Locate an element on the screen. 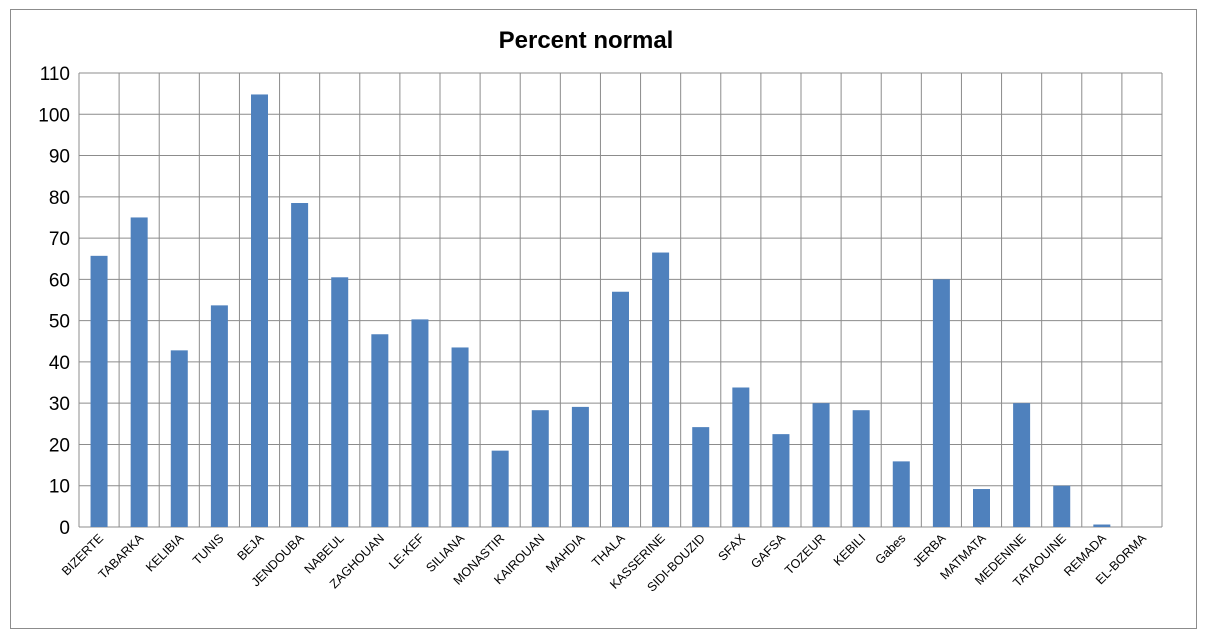 Image resolution: width=1207 pixels, height=637 pixels. chart-title: Percent normal is located at coordinates (586, 40).